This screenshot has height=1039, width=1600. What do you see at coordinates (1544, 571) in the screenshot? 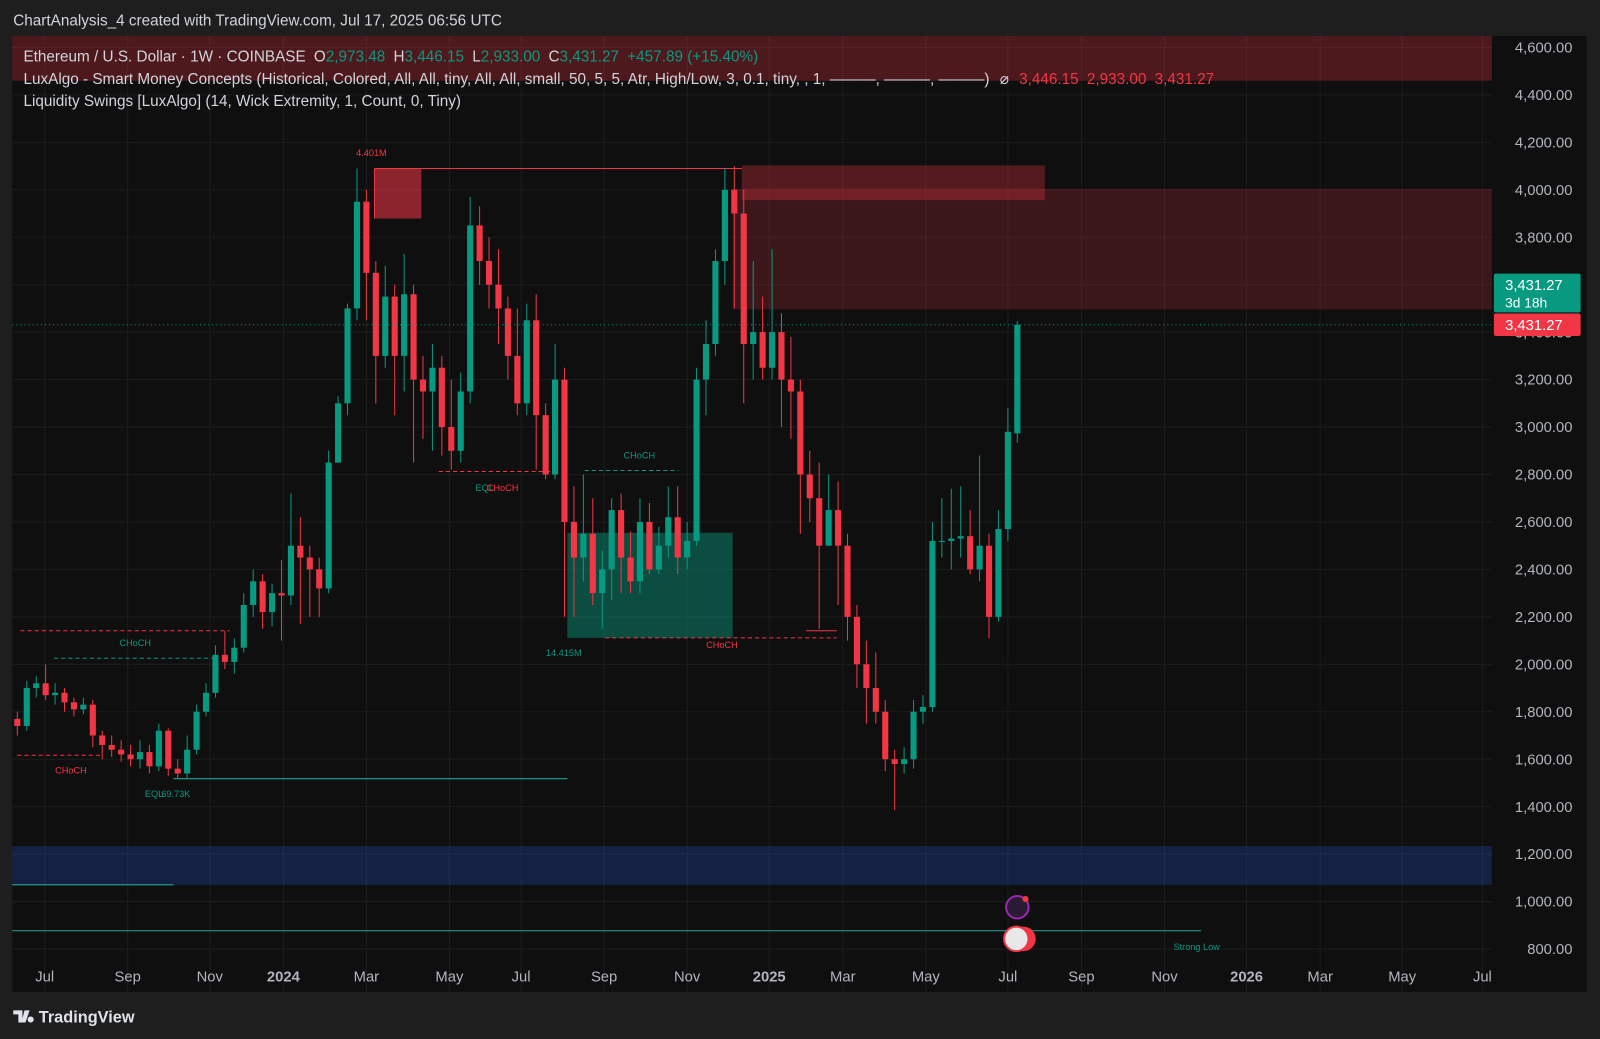
I see `y-tick-label: 2,400.00` at bounding box center [1544, 571].